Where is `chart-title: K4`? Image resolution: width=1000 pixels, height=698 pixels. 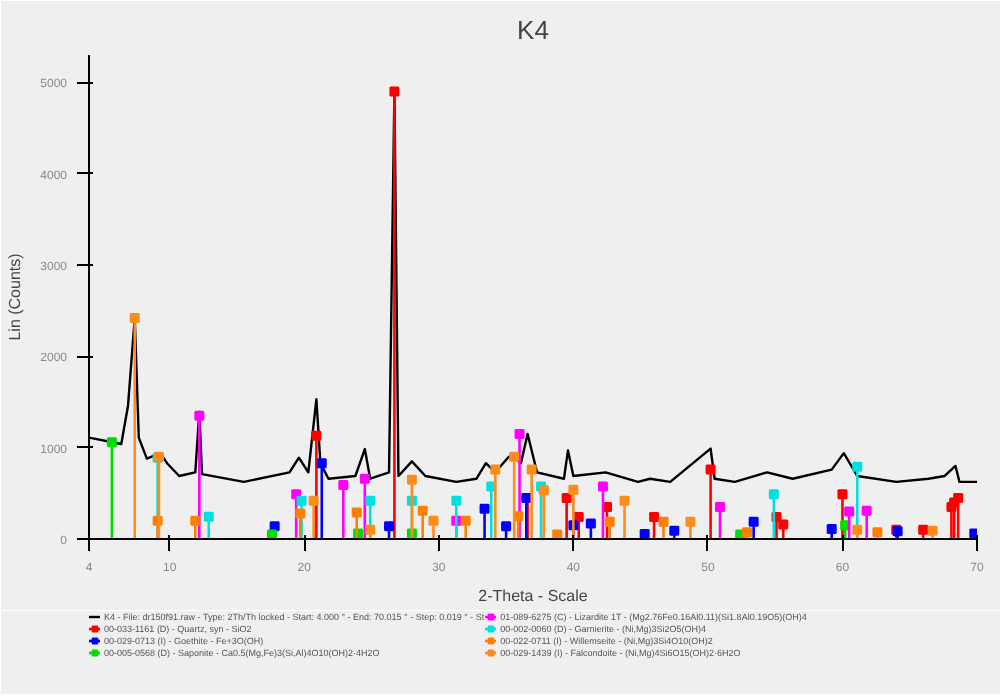
chart-title: K4 is located at coordinates (533, 30).